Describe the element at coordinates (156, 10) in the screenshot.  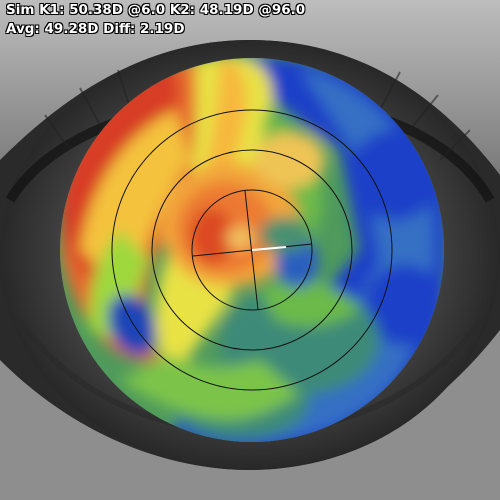
I see `sim-k-readout: Sim K1: 50.38D @6.0 K2: 48.19D @96.0` at that location.